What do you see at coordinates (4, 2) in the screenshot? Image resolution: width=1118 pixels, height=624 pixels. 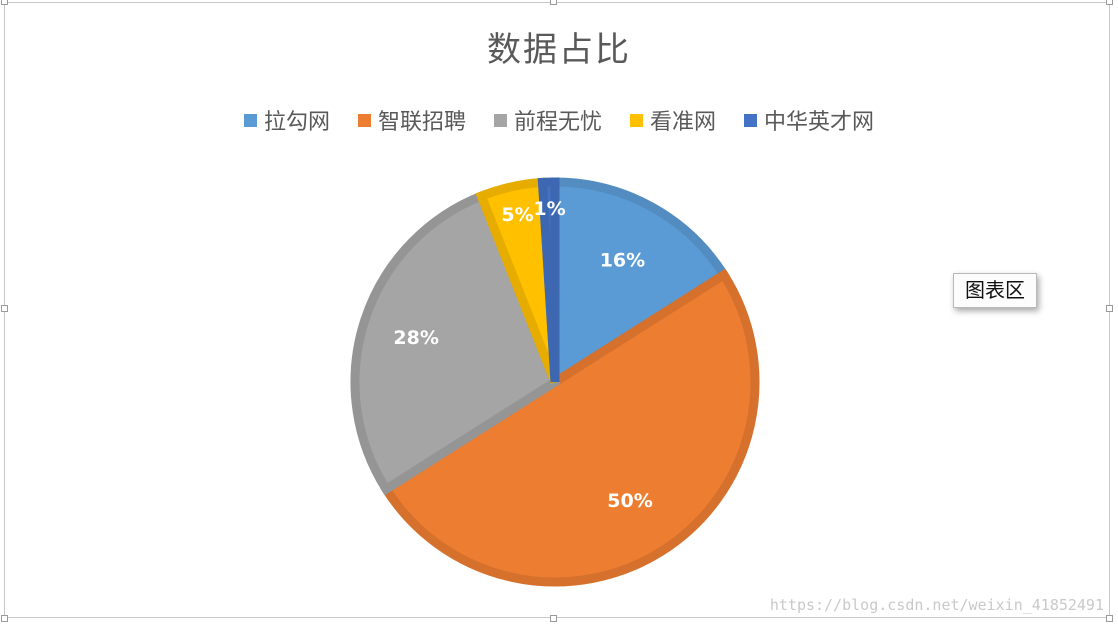 I see `resize-handle-top-left` at bounding box center [4, 2].